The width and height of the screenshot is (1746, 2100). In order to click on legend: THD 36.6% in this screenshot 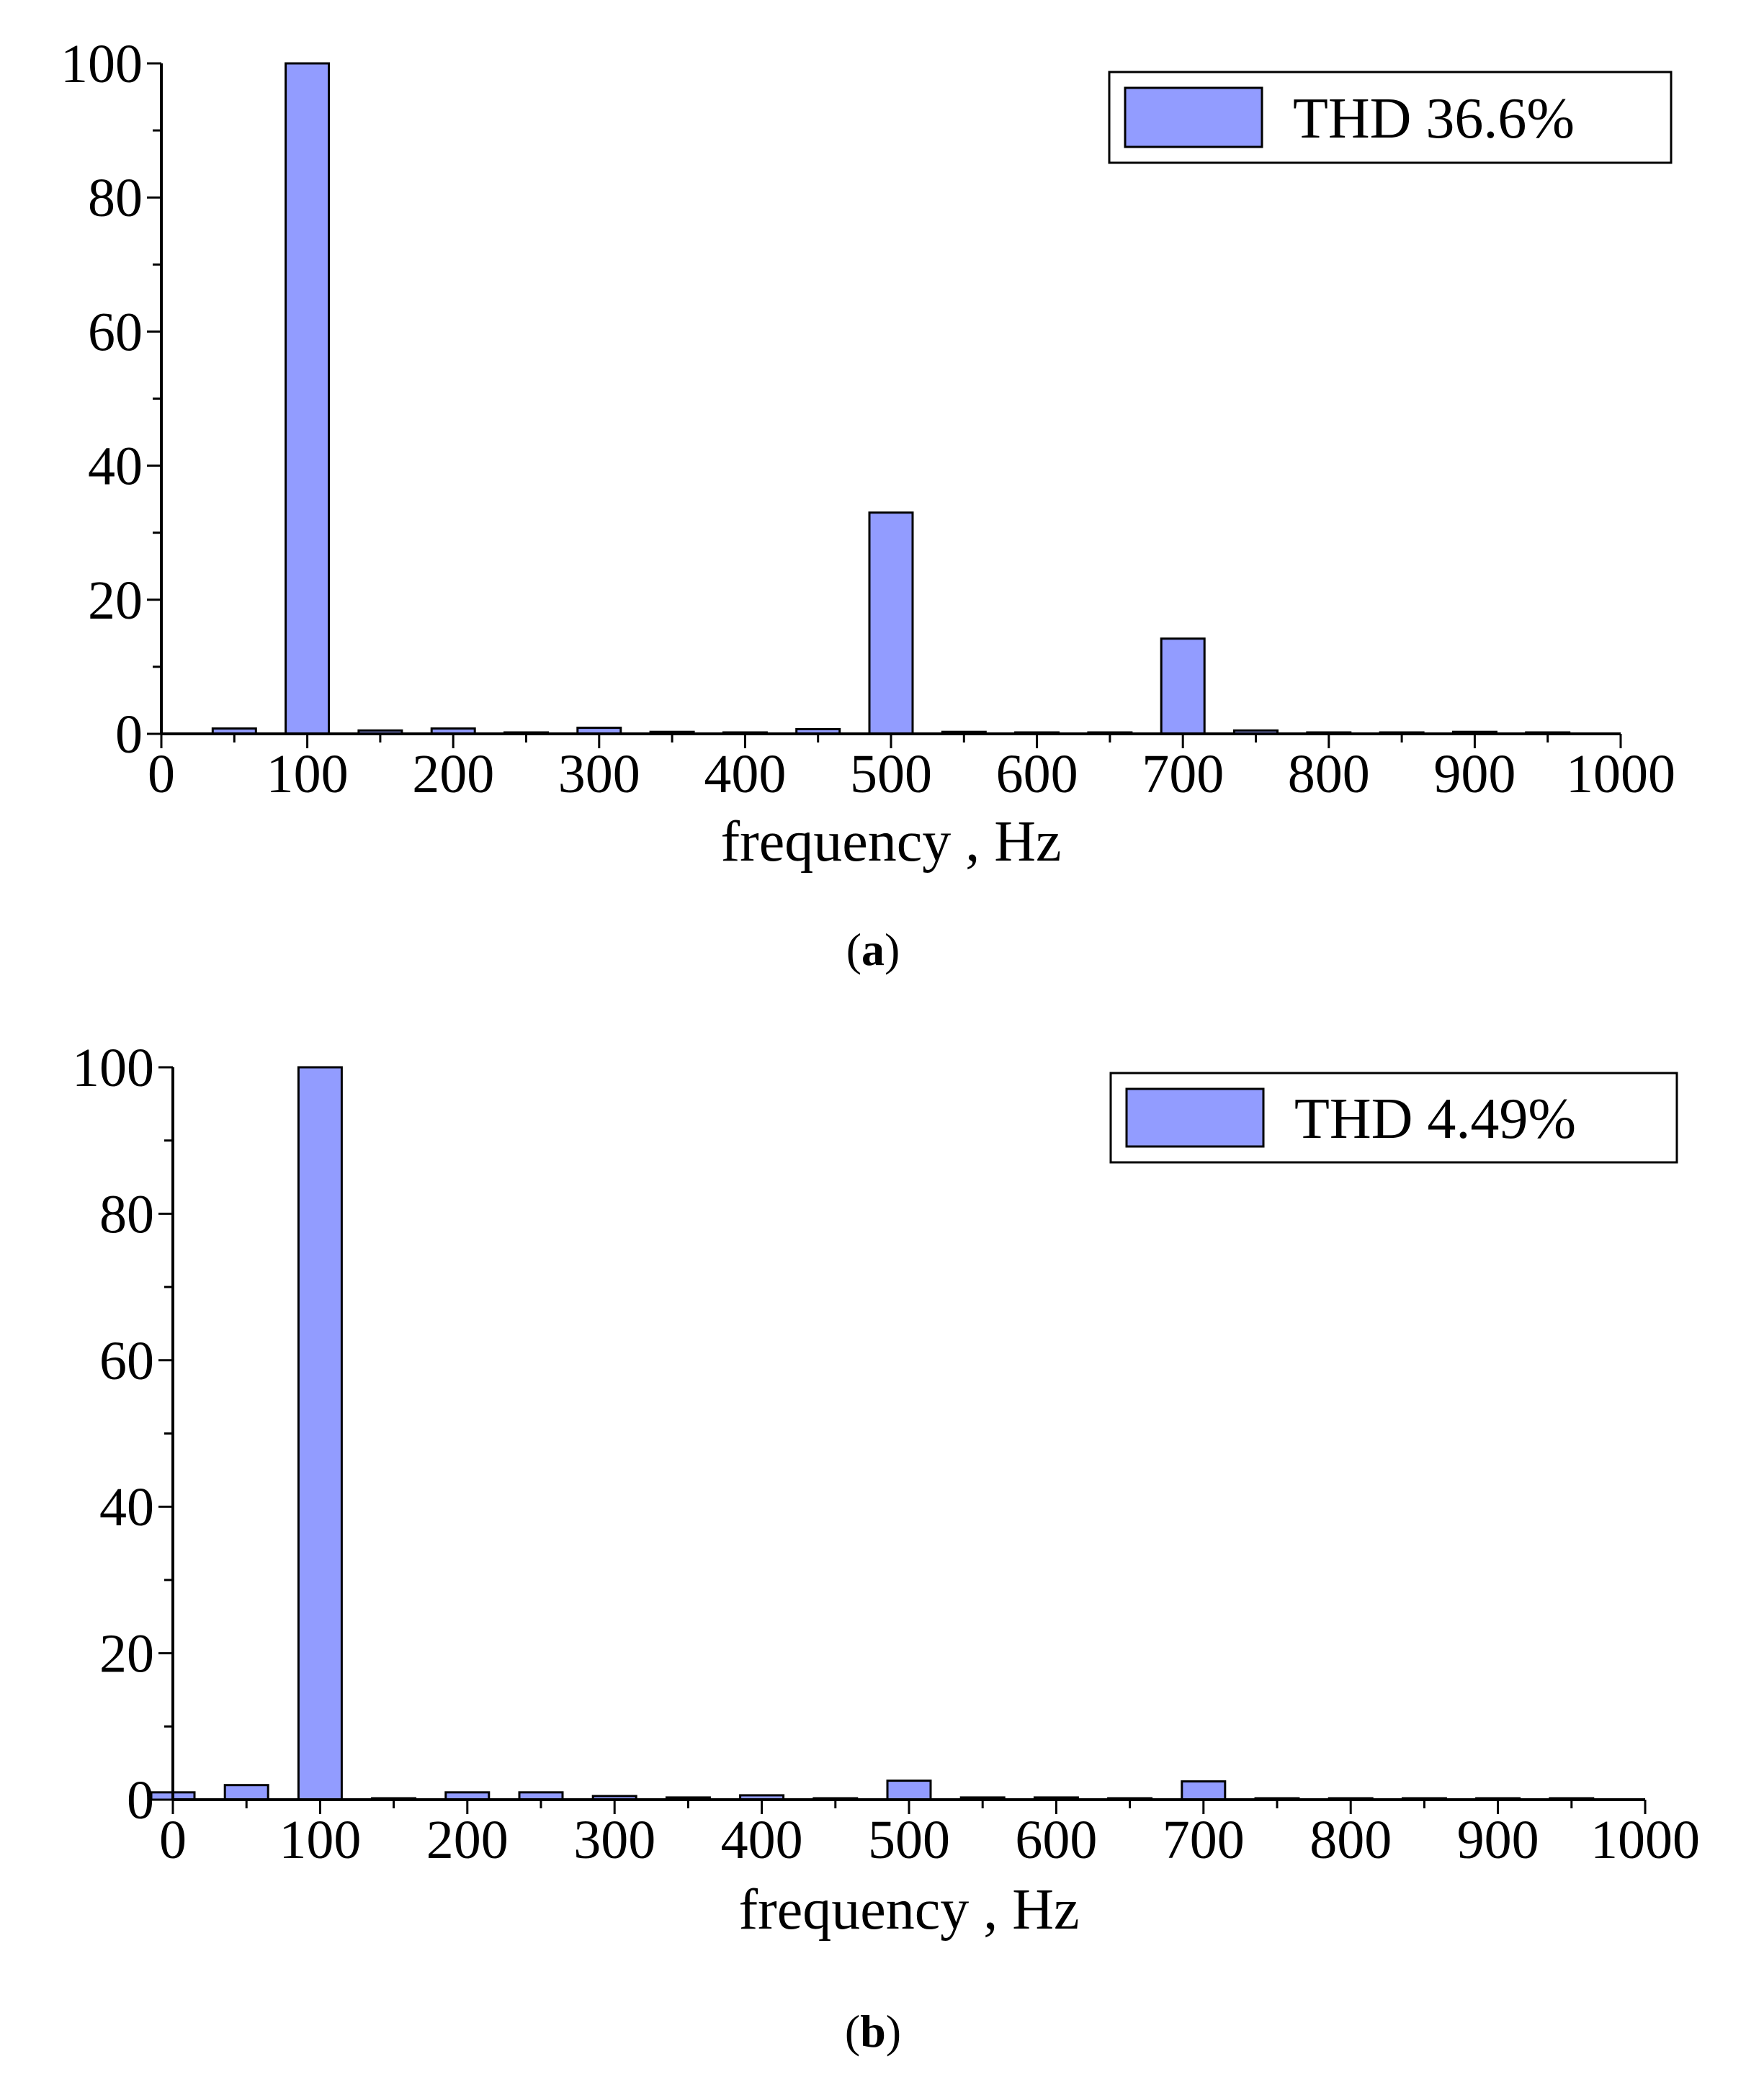, I will do `click(1390, 117)`.